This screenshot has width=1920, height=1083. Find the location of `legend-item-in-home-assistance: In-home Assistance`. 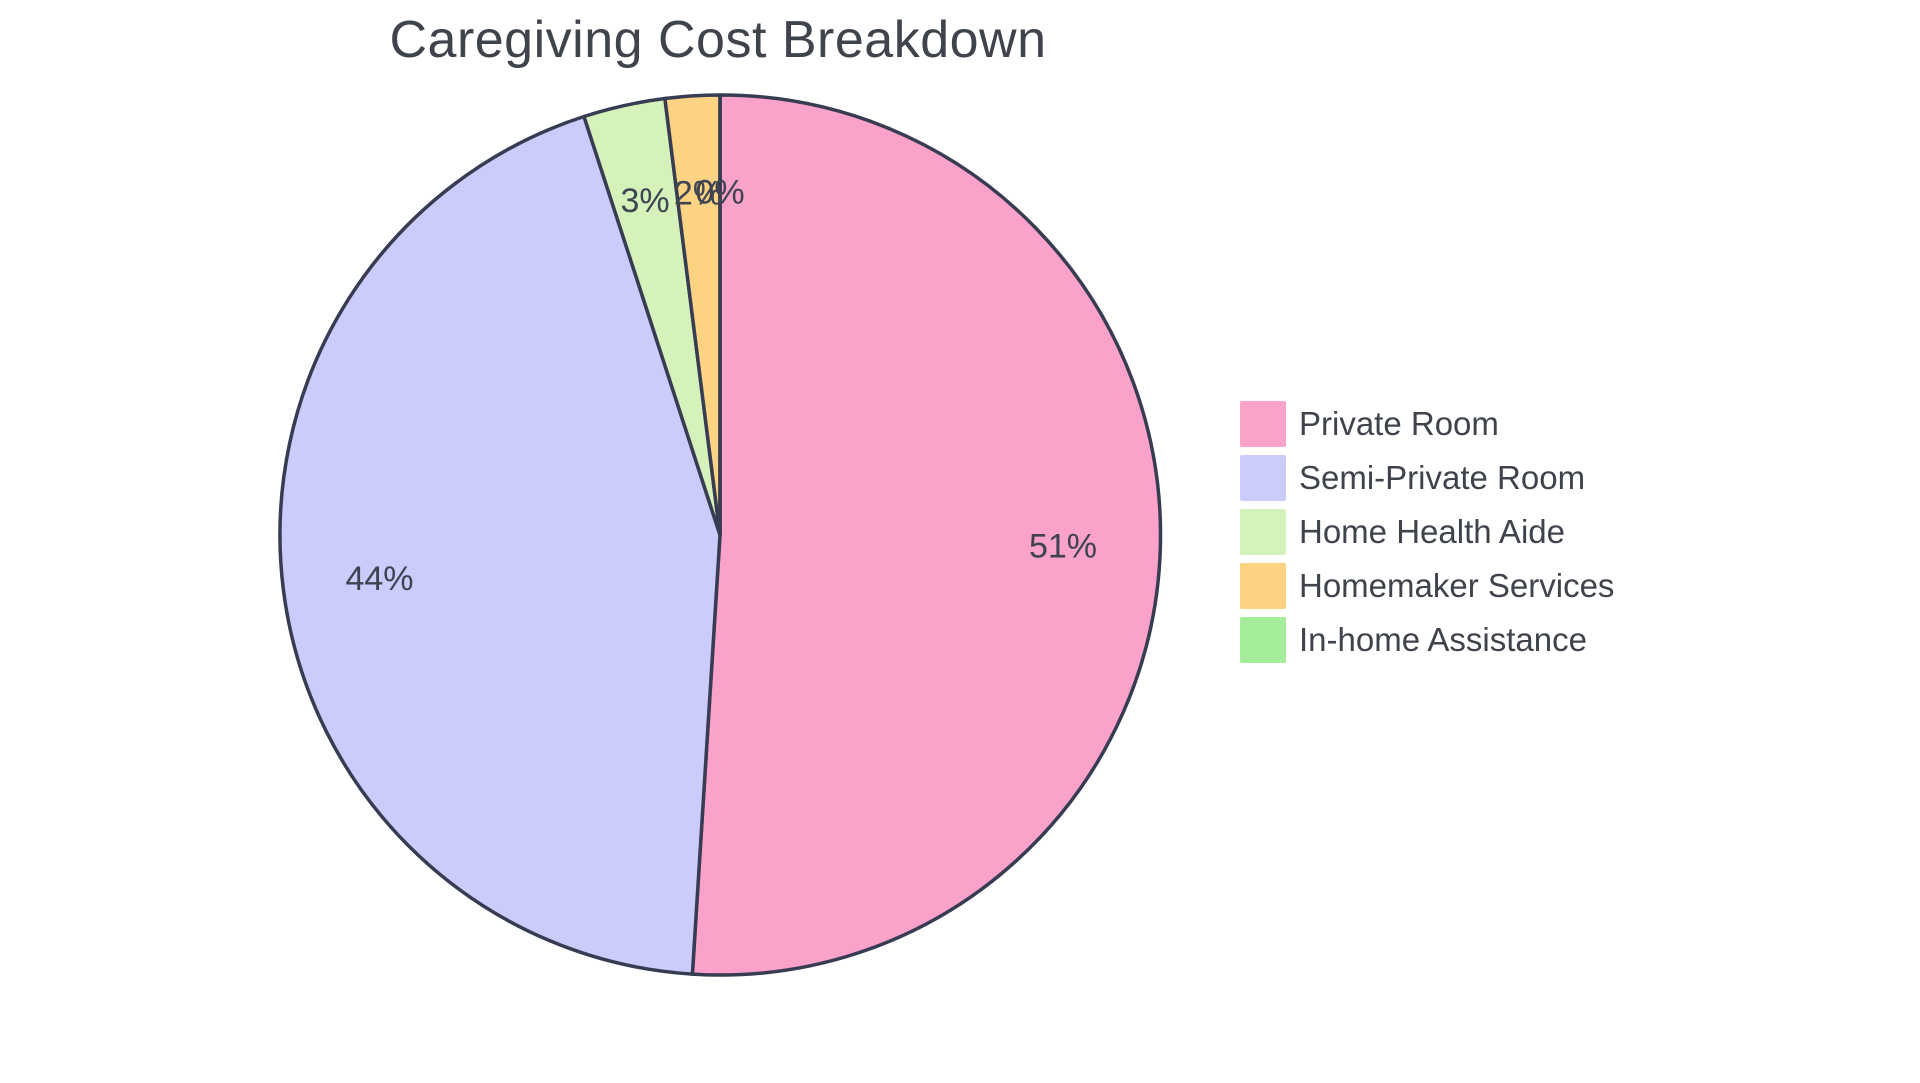

legend-item-in-home-assistance: In-home Assistance is located at coordinates (1427, 640).